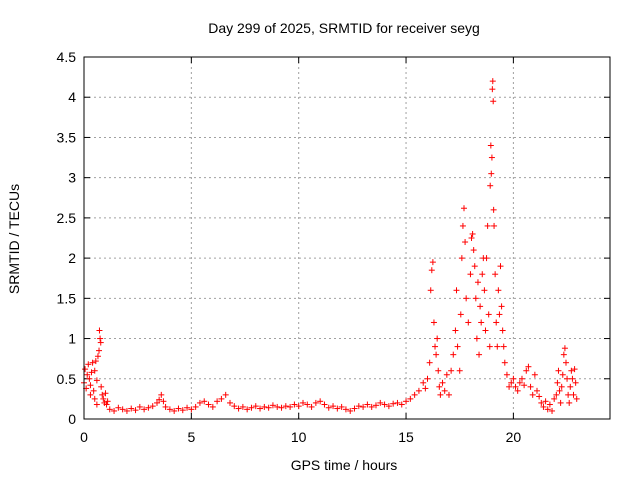  I want to click on y-axis-label: SRMTID / TECUs, so click(14, 239).